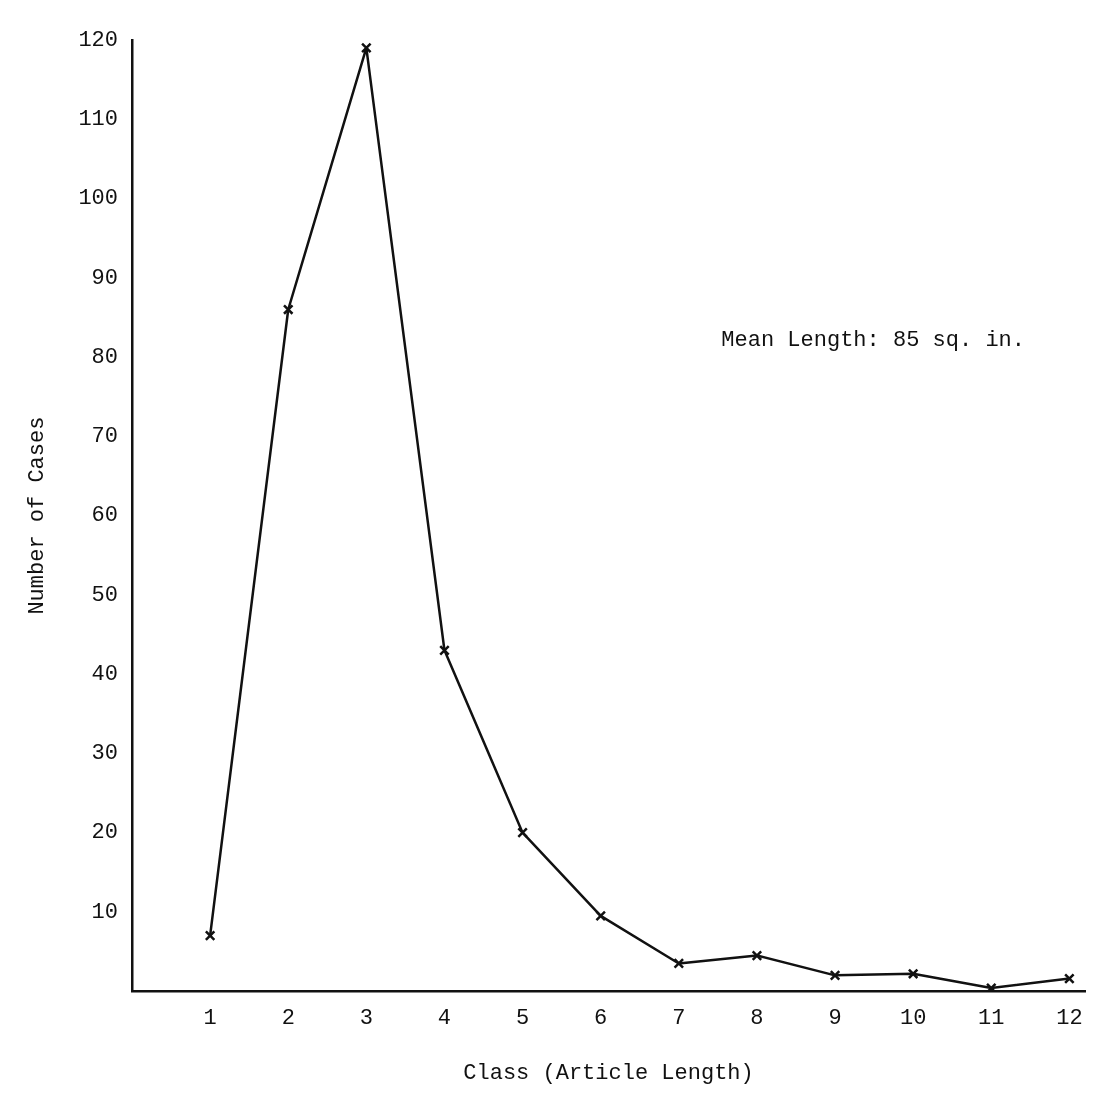 This screenshot has height=1120, width=1097. Describe the element at coordinates (105, 437) in the screenshot. I see `y-tick-label: 70` at that location.